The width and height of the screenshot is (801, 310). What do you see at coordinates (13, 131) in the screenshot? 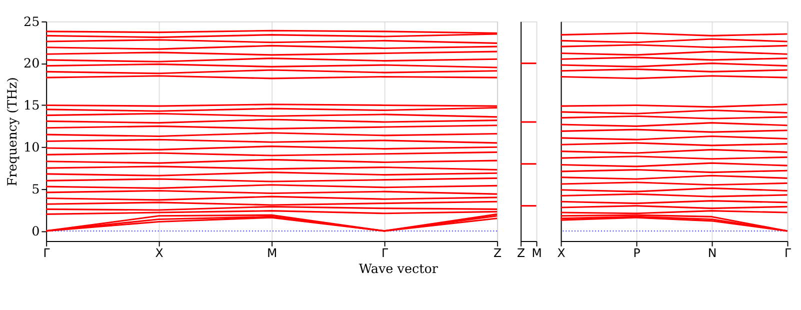
I see `y-axis-title: Frequency (THz)` at bounding box center [13, 131].